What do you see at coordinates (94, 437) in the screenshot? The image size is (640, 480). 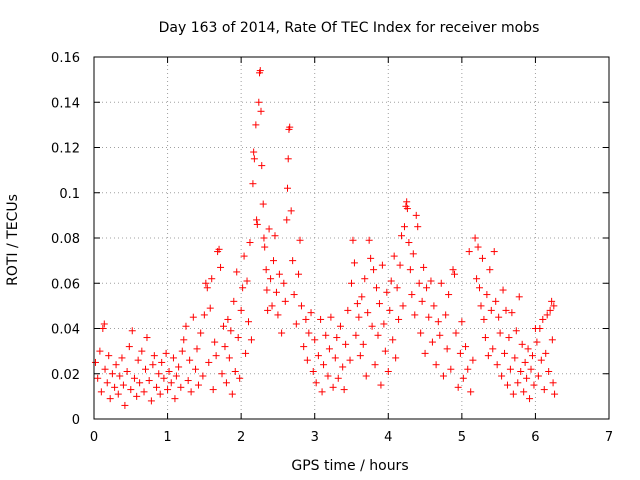 I see `x-tick-label: 0` at bounding box center [94, 437].